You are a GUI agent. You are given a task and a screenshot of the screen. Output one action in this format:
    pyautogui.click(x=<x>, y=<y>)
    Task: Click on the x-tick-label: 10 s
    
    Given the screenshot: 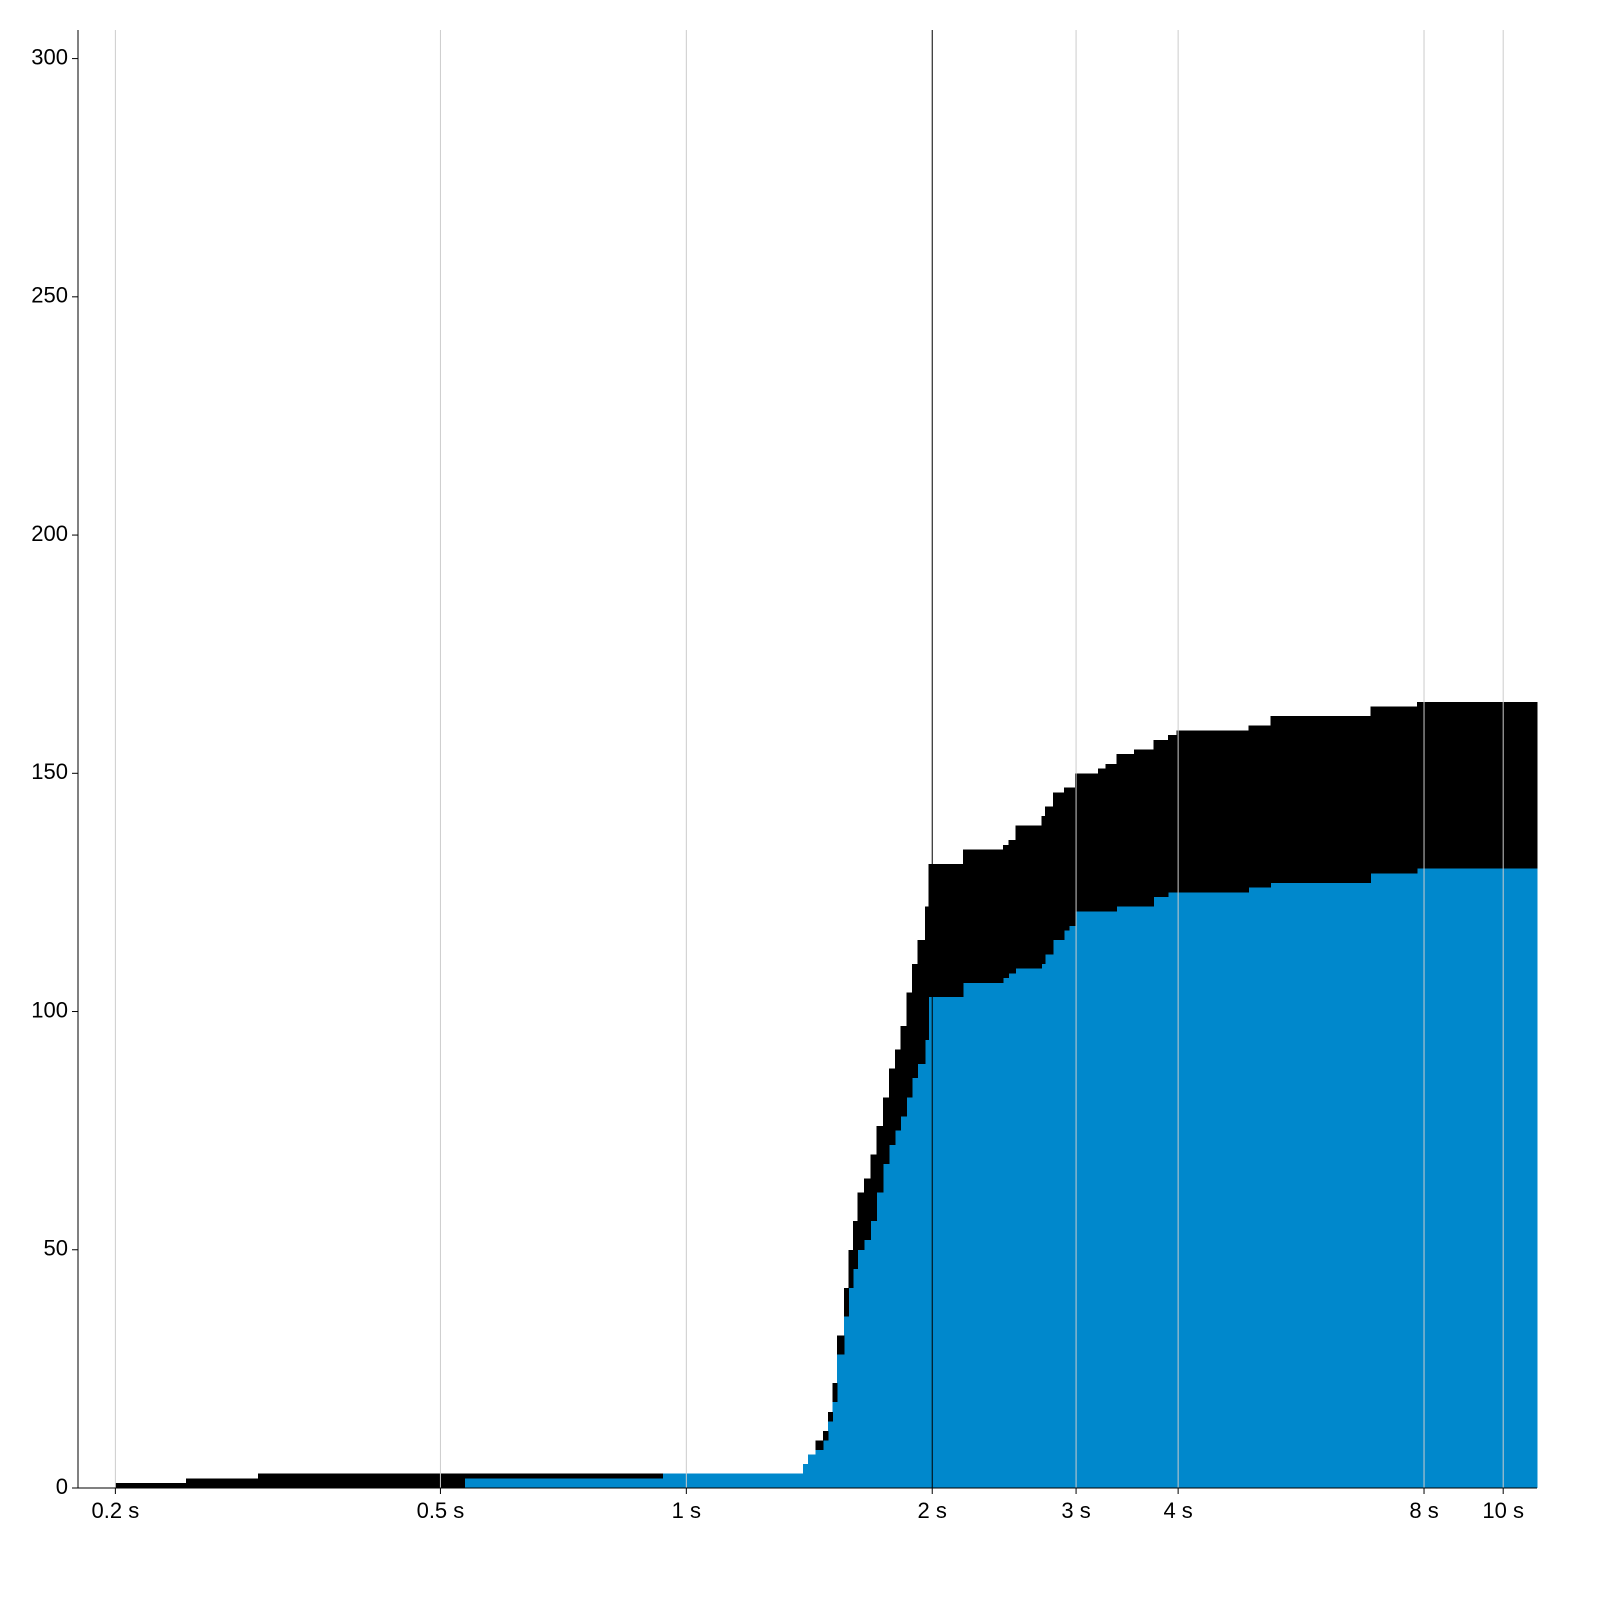 What is the action you would take?
    pyautogui.click(x=1503, y=1510)
    